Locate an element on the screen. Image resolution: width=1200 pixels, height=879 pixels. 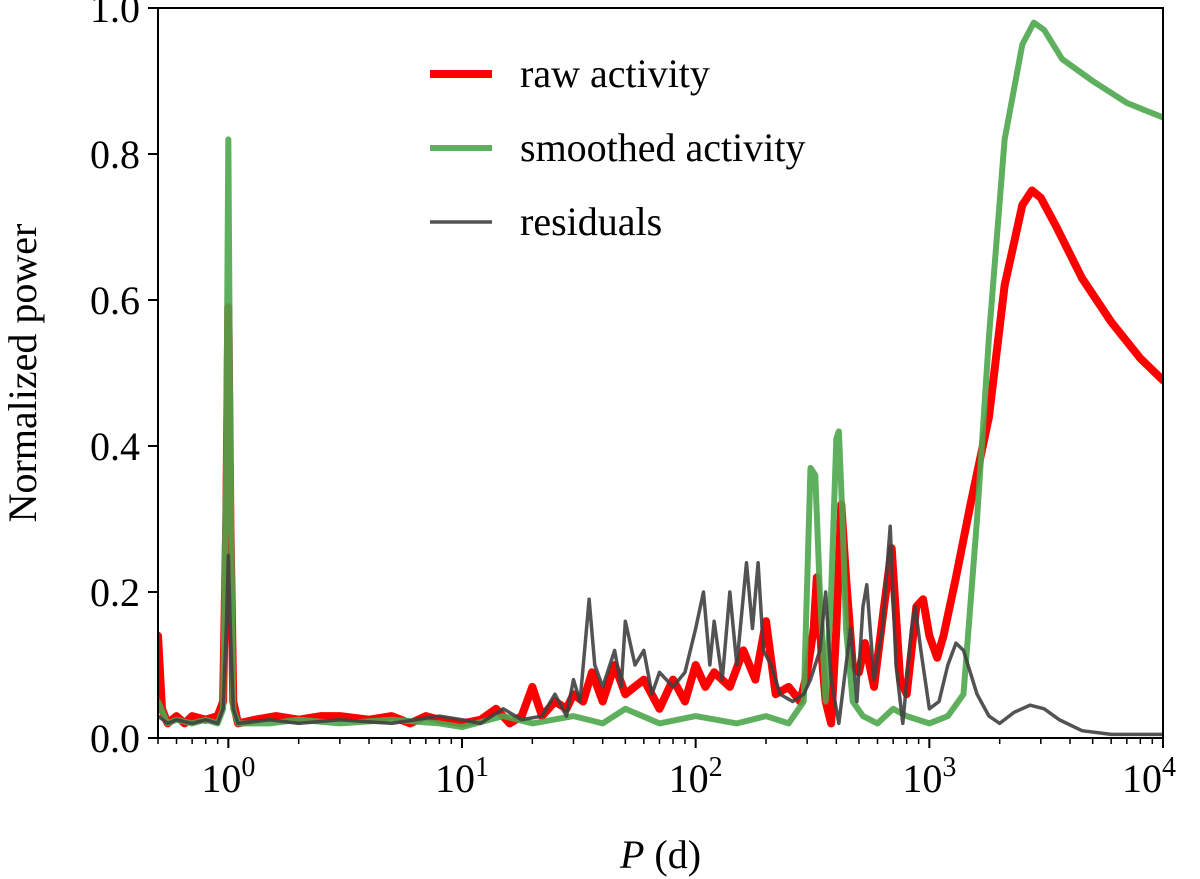
y-tick-label: 1.0 is located at coordinates (115, 15).